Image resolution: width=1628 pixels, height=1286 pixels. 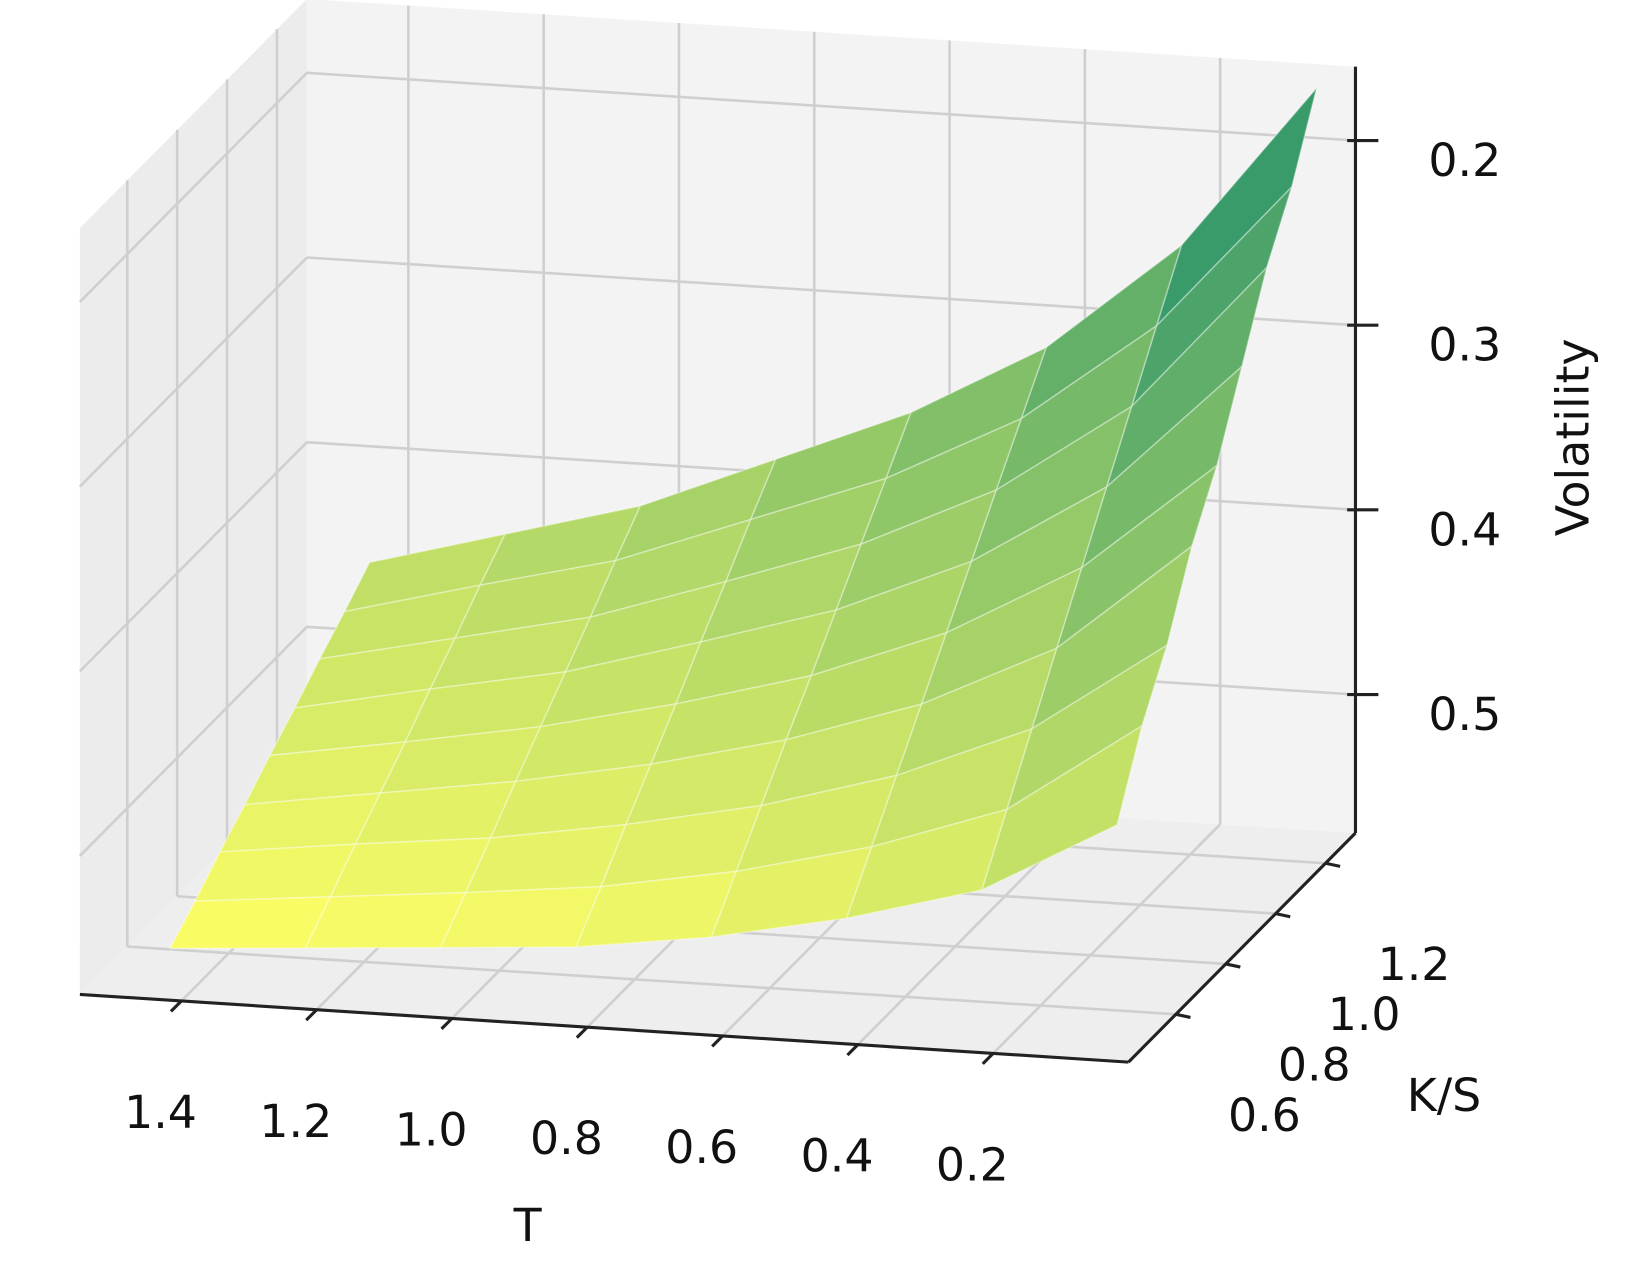 I want to click on x-tick-label: 0.4, so click(x=837, y=1156).